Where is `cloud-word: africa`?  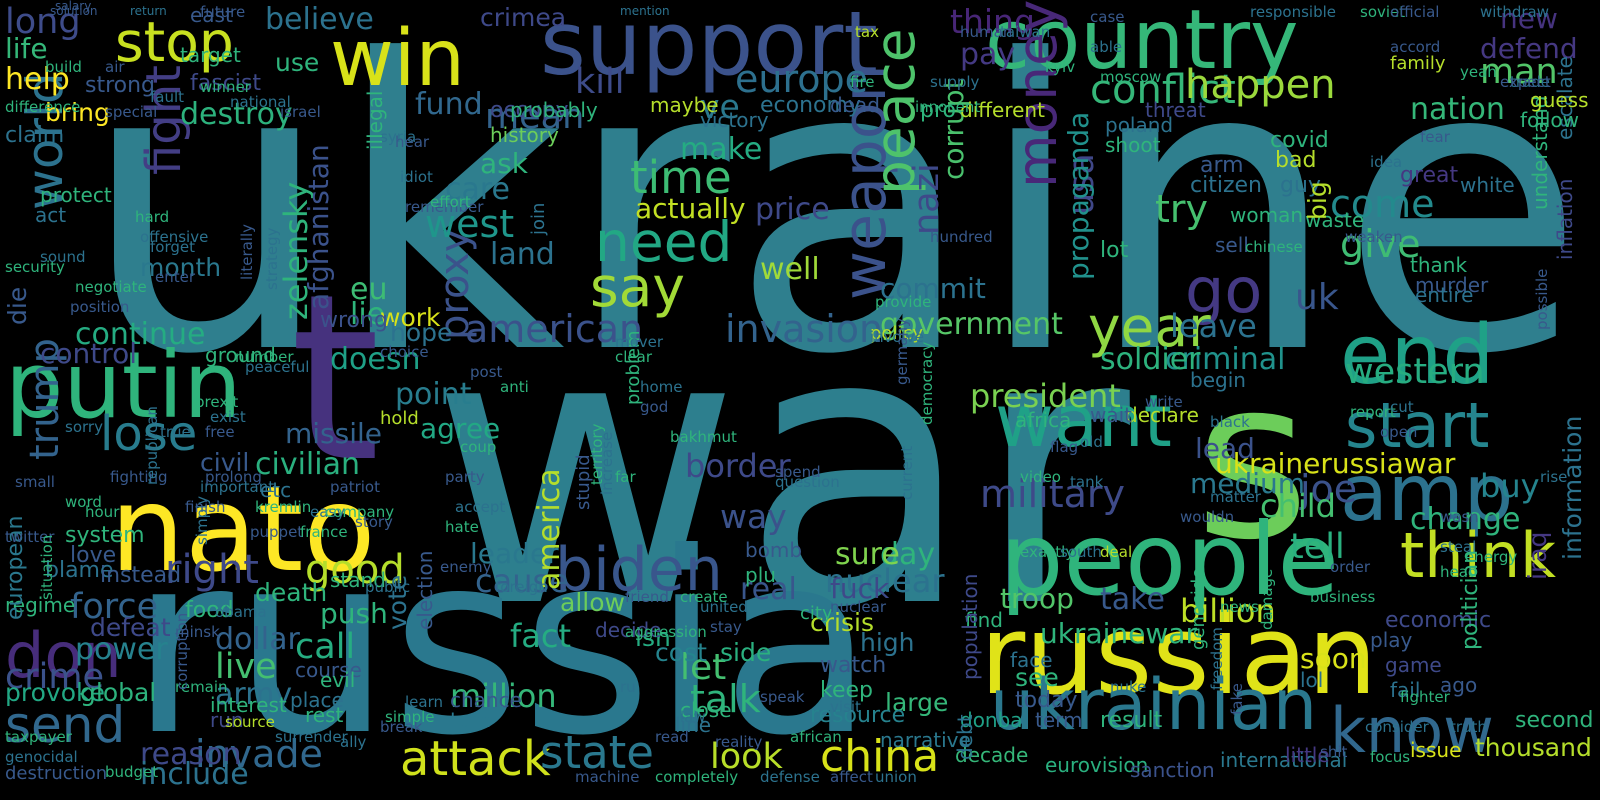
cloud-word: africa is located at coordinates (1043, 420).